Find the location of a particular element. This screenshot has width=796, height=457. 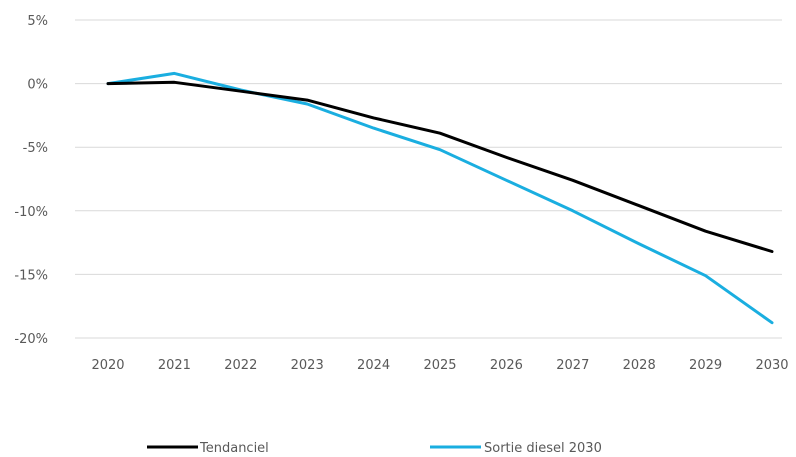

x-tick-label: 2028 is located at coordinates (639, 365).